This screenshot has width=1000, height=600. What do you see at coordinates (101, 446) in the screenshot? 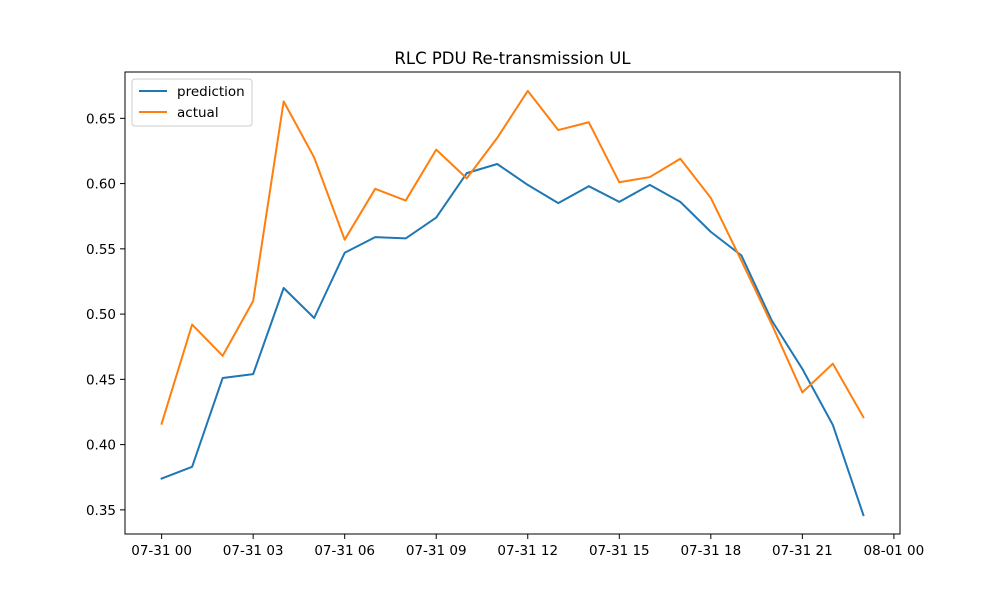
I see `y-tick-label: 0.40` at bounding box center [101, 446].